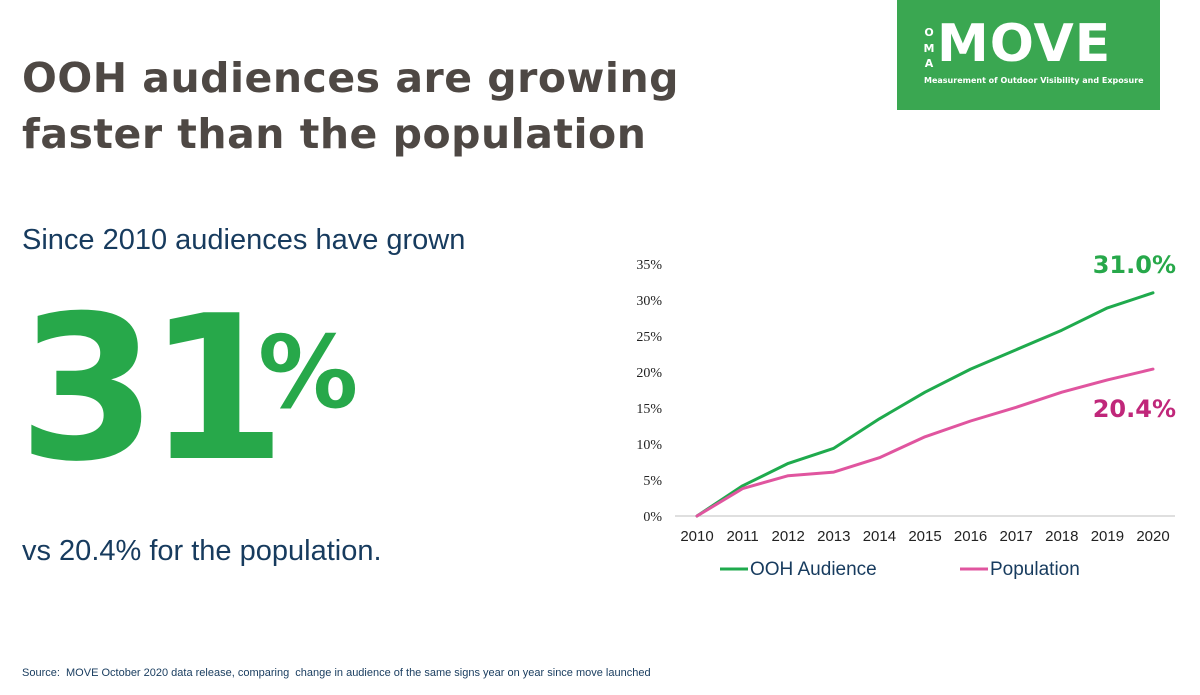  Describe the element at coordinates (152, 389) in the screenshot. I see `big-stat-number: 31` at that location.